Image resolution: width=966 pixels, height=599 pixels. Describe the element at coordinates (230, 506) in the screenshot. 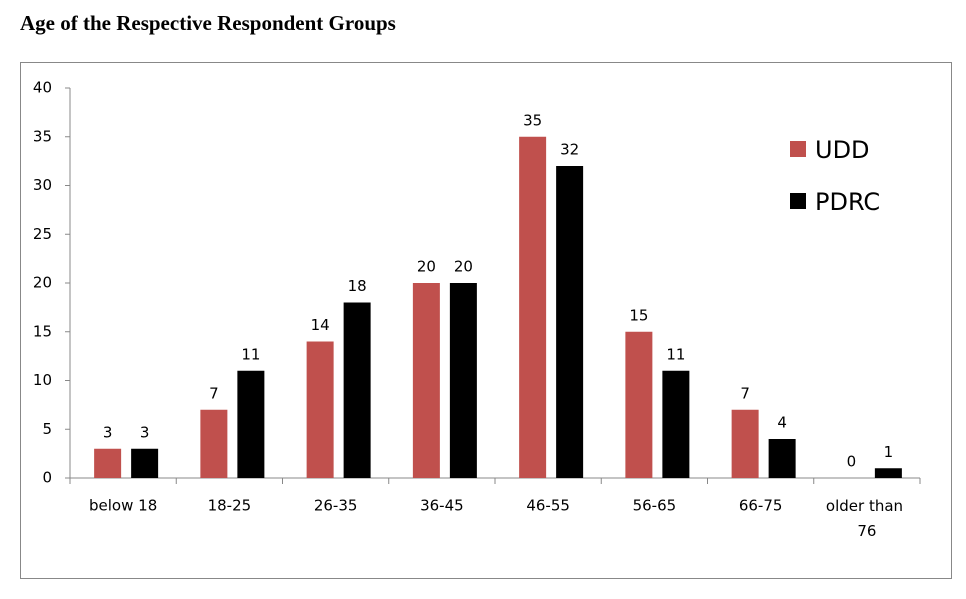

I see `x-tick-label: 18-25` at that location.